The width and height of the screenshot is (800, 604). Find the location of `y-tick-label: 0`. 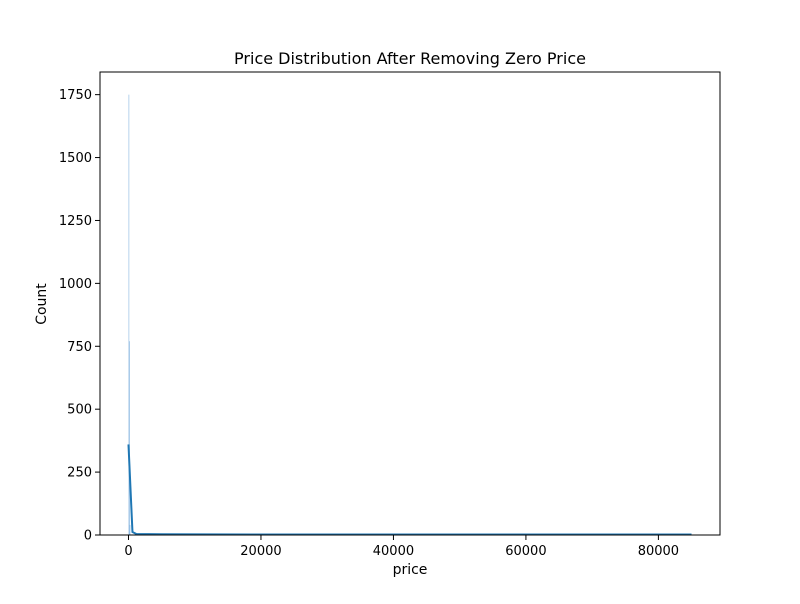

y-tick-label: 0 is located at coordinates (88, 536).